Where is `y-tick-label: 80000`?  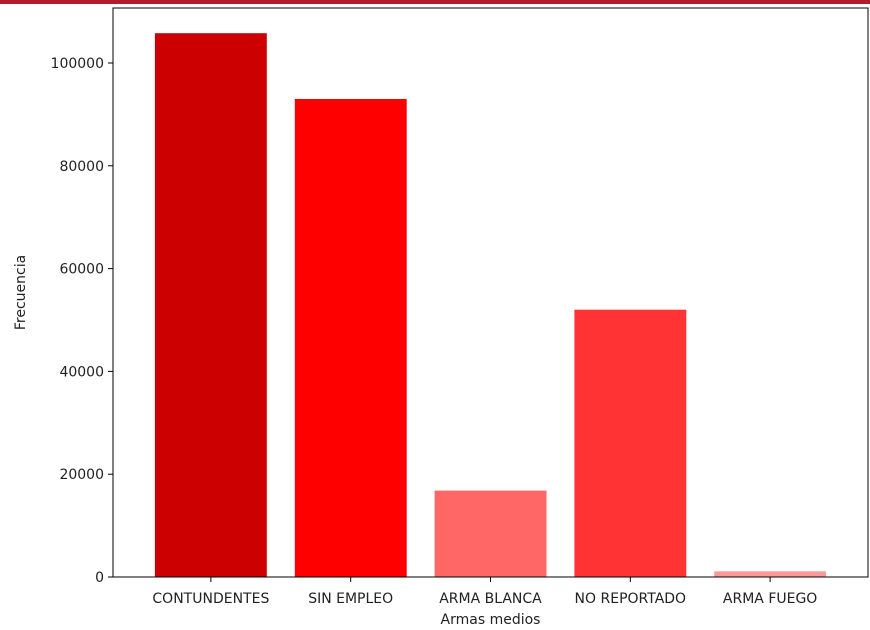 y-tick-label: 80000 is located at coordinates (81, 167).